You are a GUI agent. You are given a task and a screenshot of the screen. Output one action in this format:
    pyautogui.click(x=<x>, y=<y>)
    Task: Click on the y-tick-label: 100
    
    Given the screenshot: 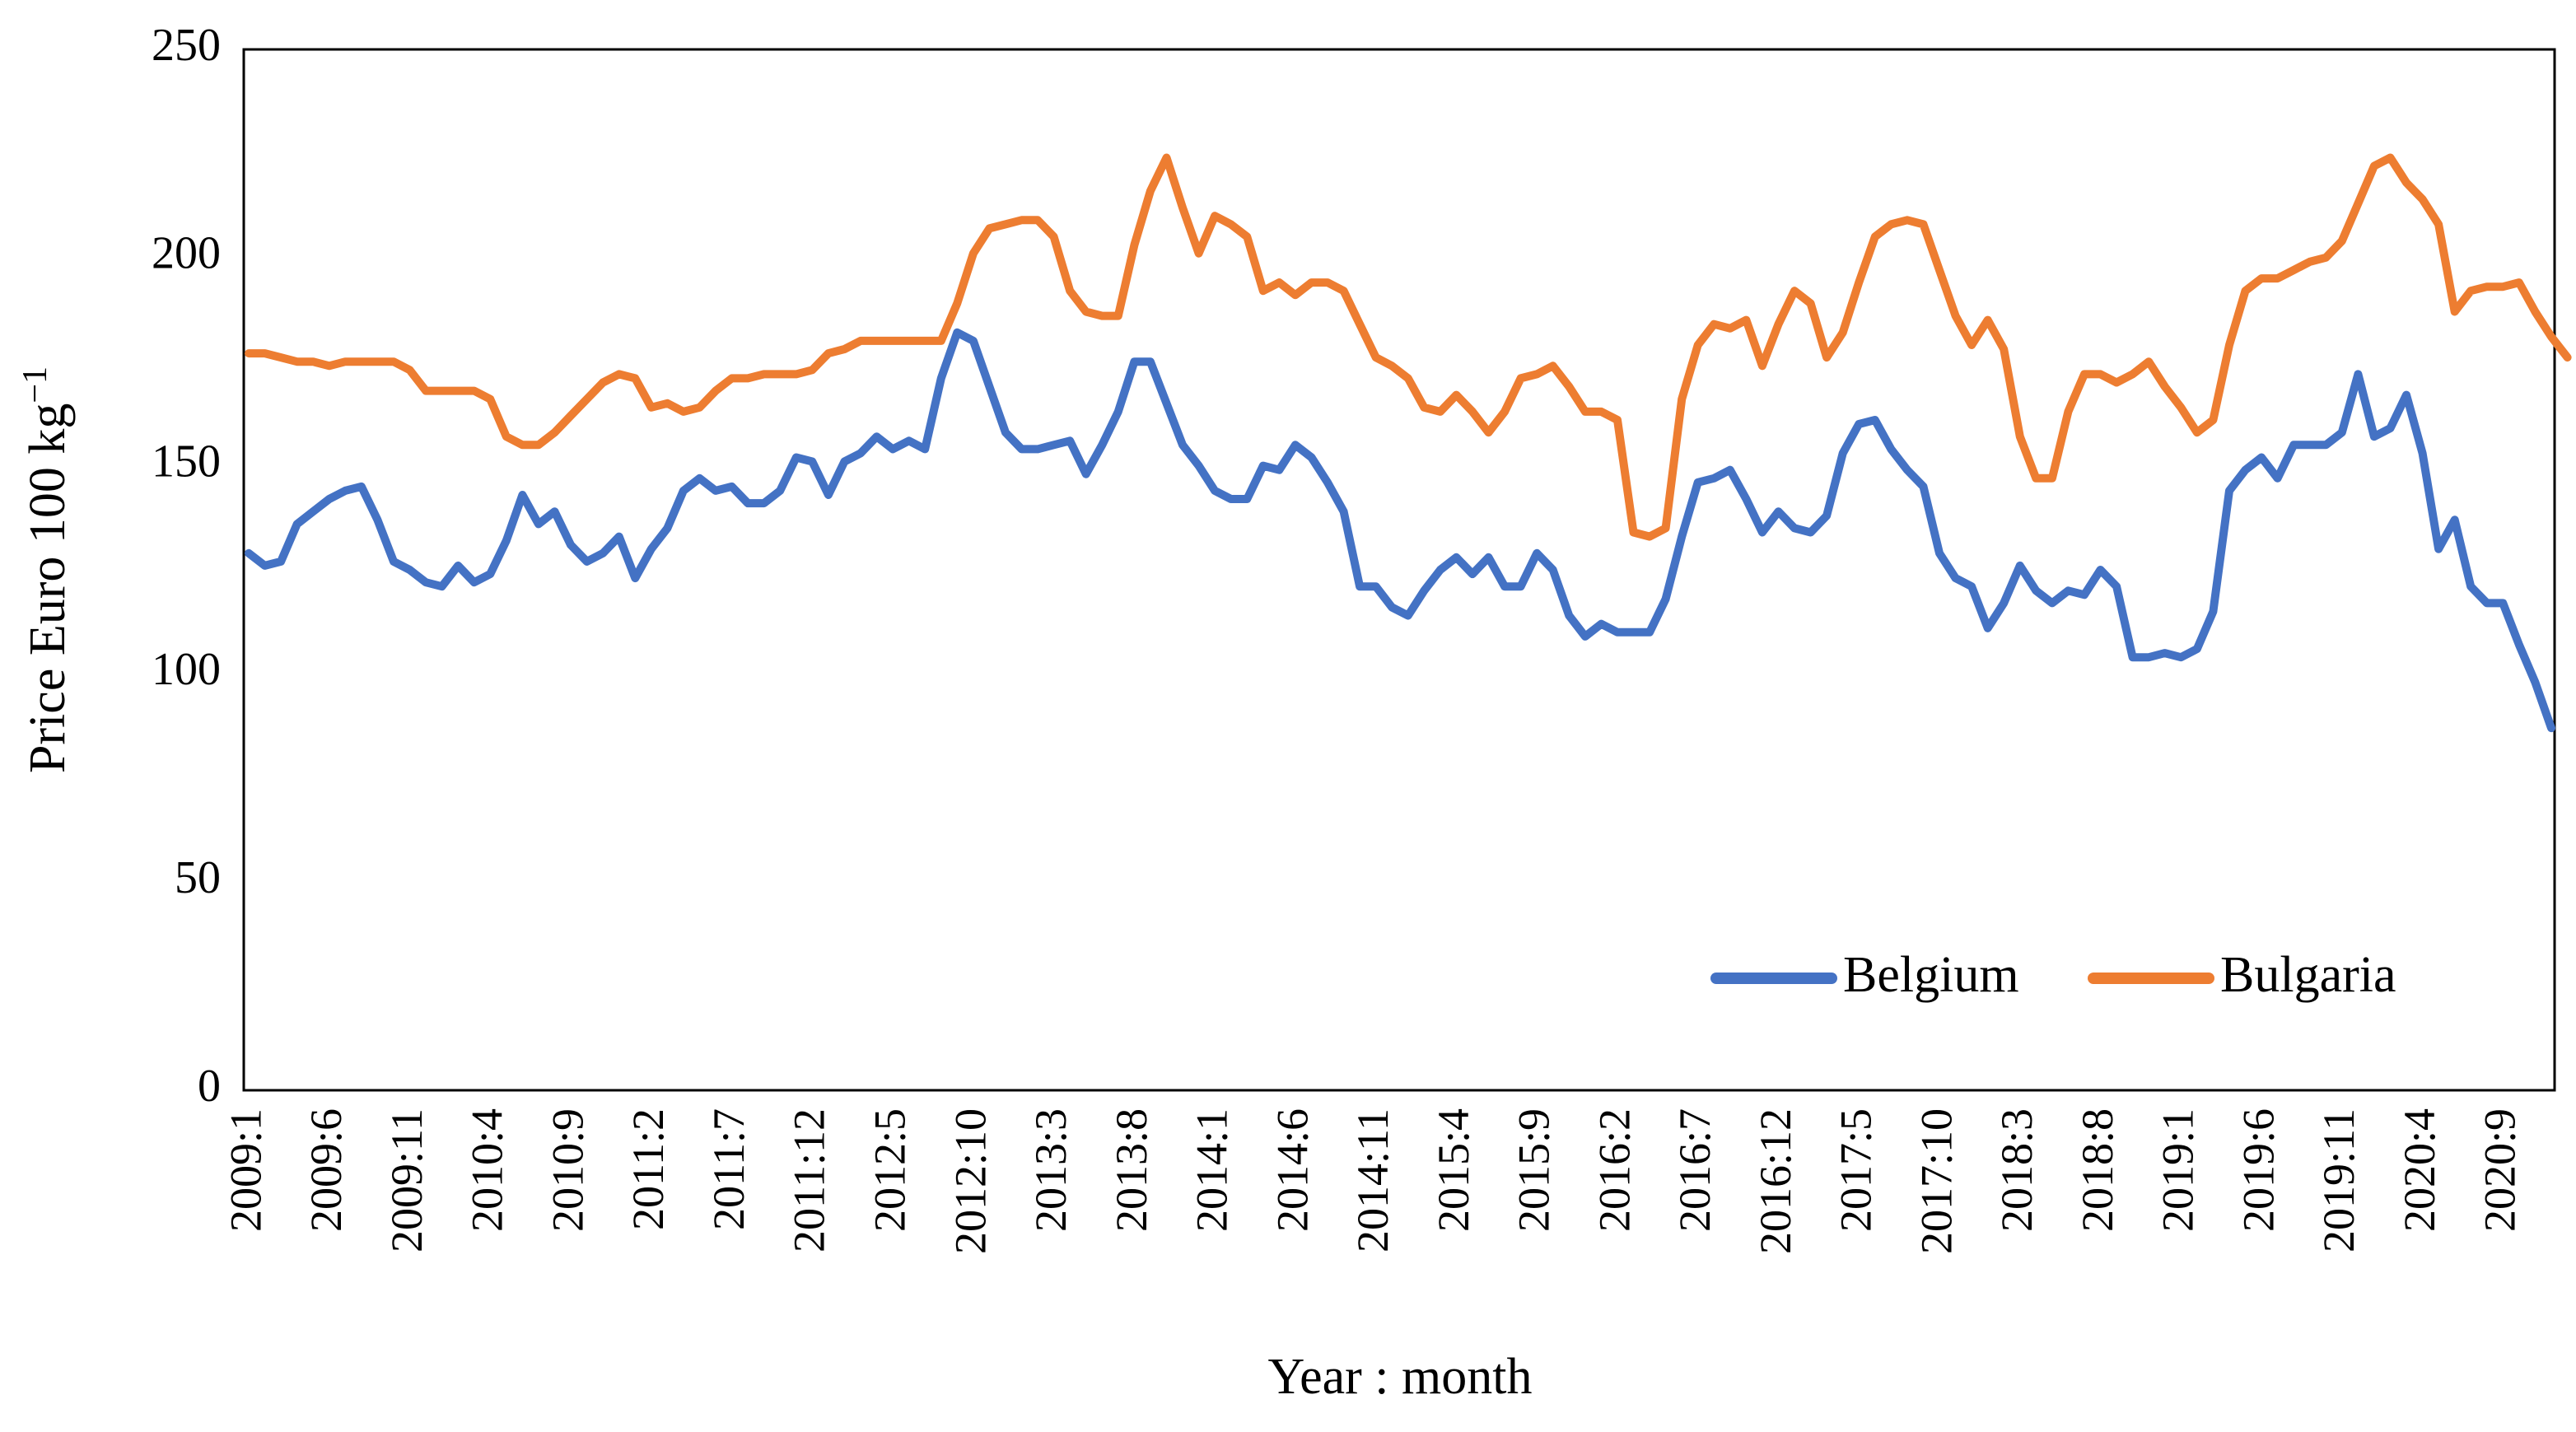 What is the action you would take?
    pyautogui.click(x=186, y=669)
    